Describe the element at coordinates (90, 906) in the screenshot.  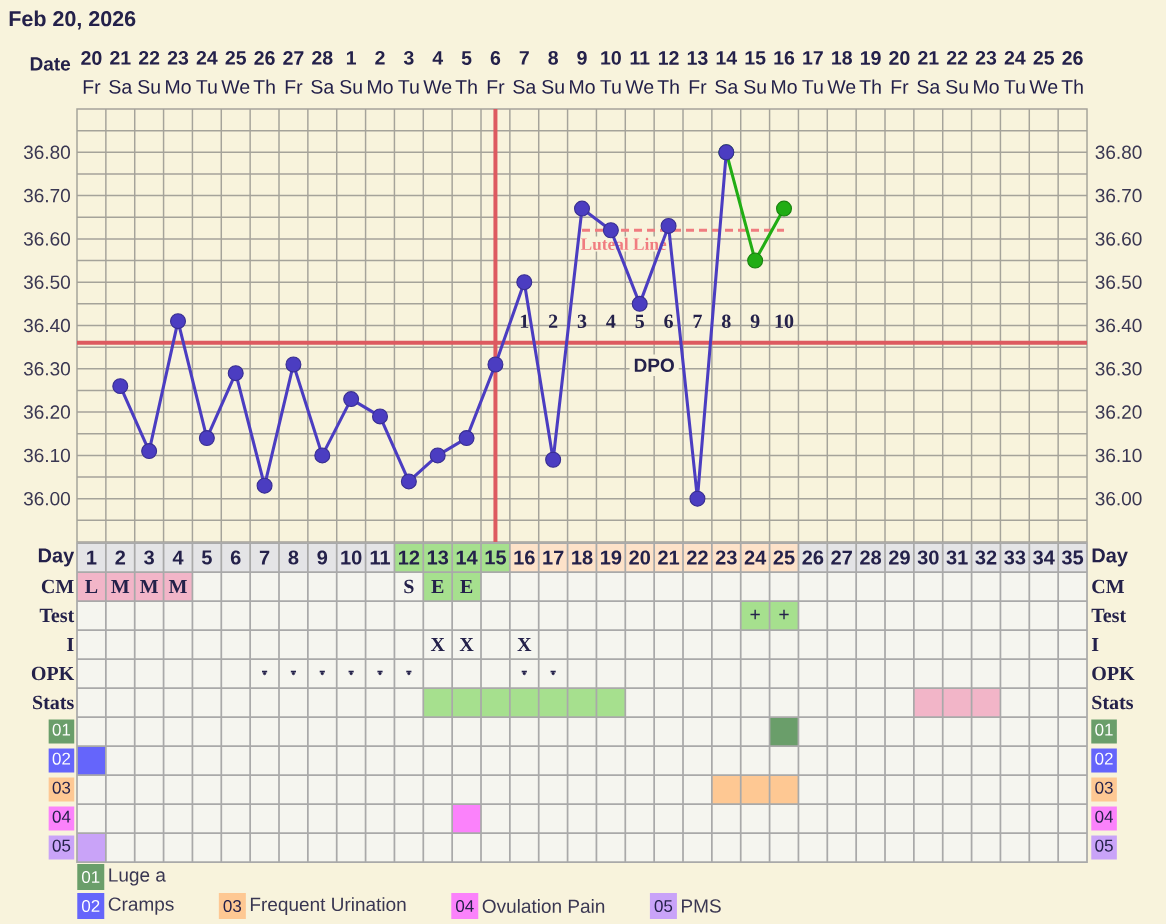
I see `category-label: 02` at that location.